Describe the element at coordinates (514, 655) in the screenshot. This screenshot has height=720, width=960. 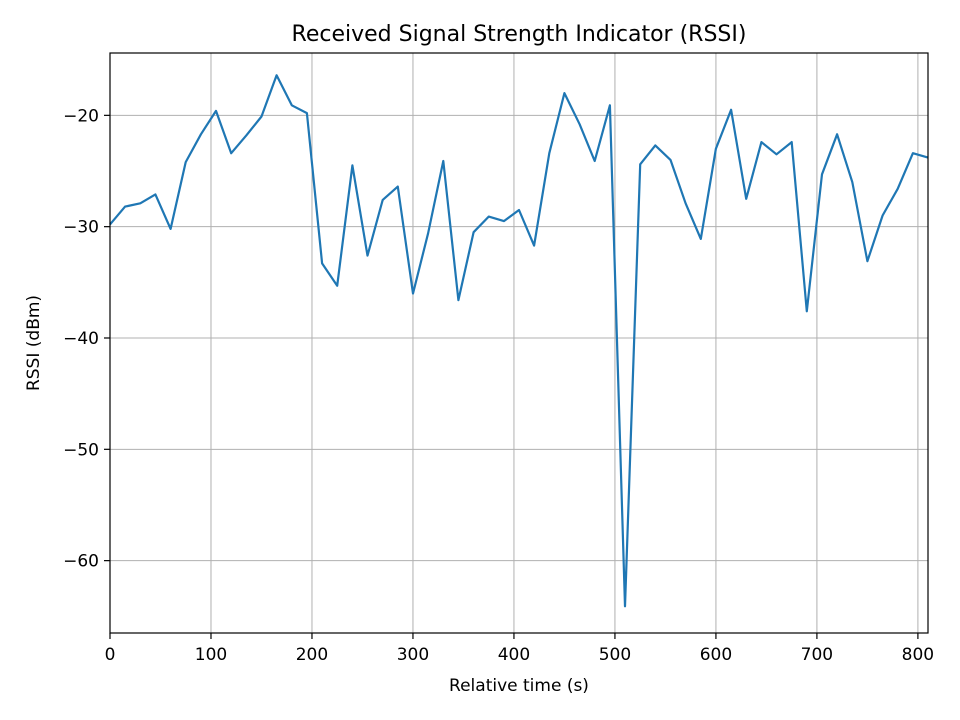
I see `x-tick-label: 400` at that location.